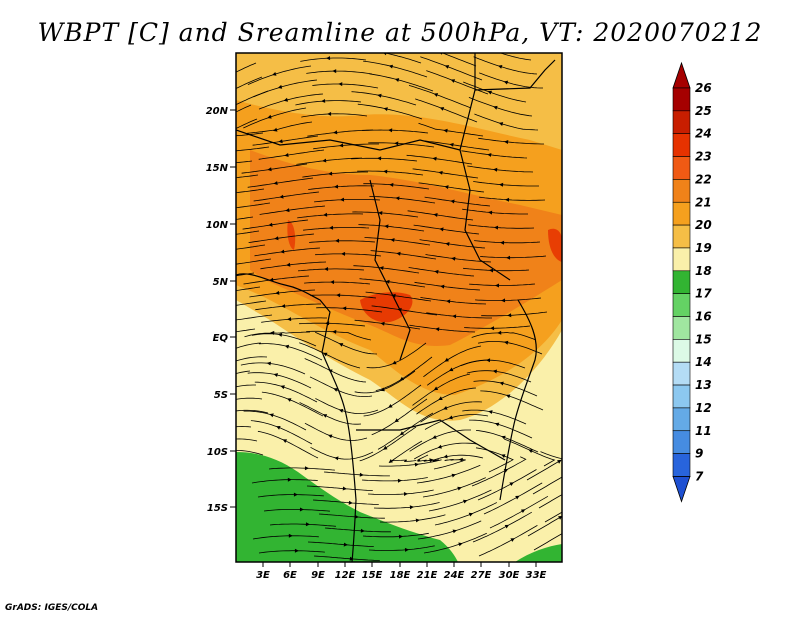 The width and height of the screenshot is (800, 618). What do you see at coordinates (509, 575) in the screenshot?
I see `lon-tick-label: 30E` at bounding box center [509, 575].